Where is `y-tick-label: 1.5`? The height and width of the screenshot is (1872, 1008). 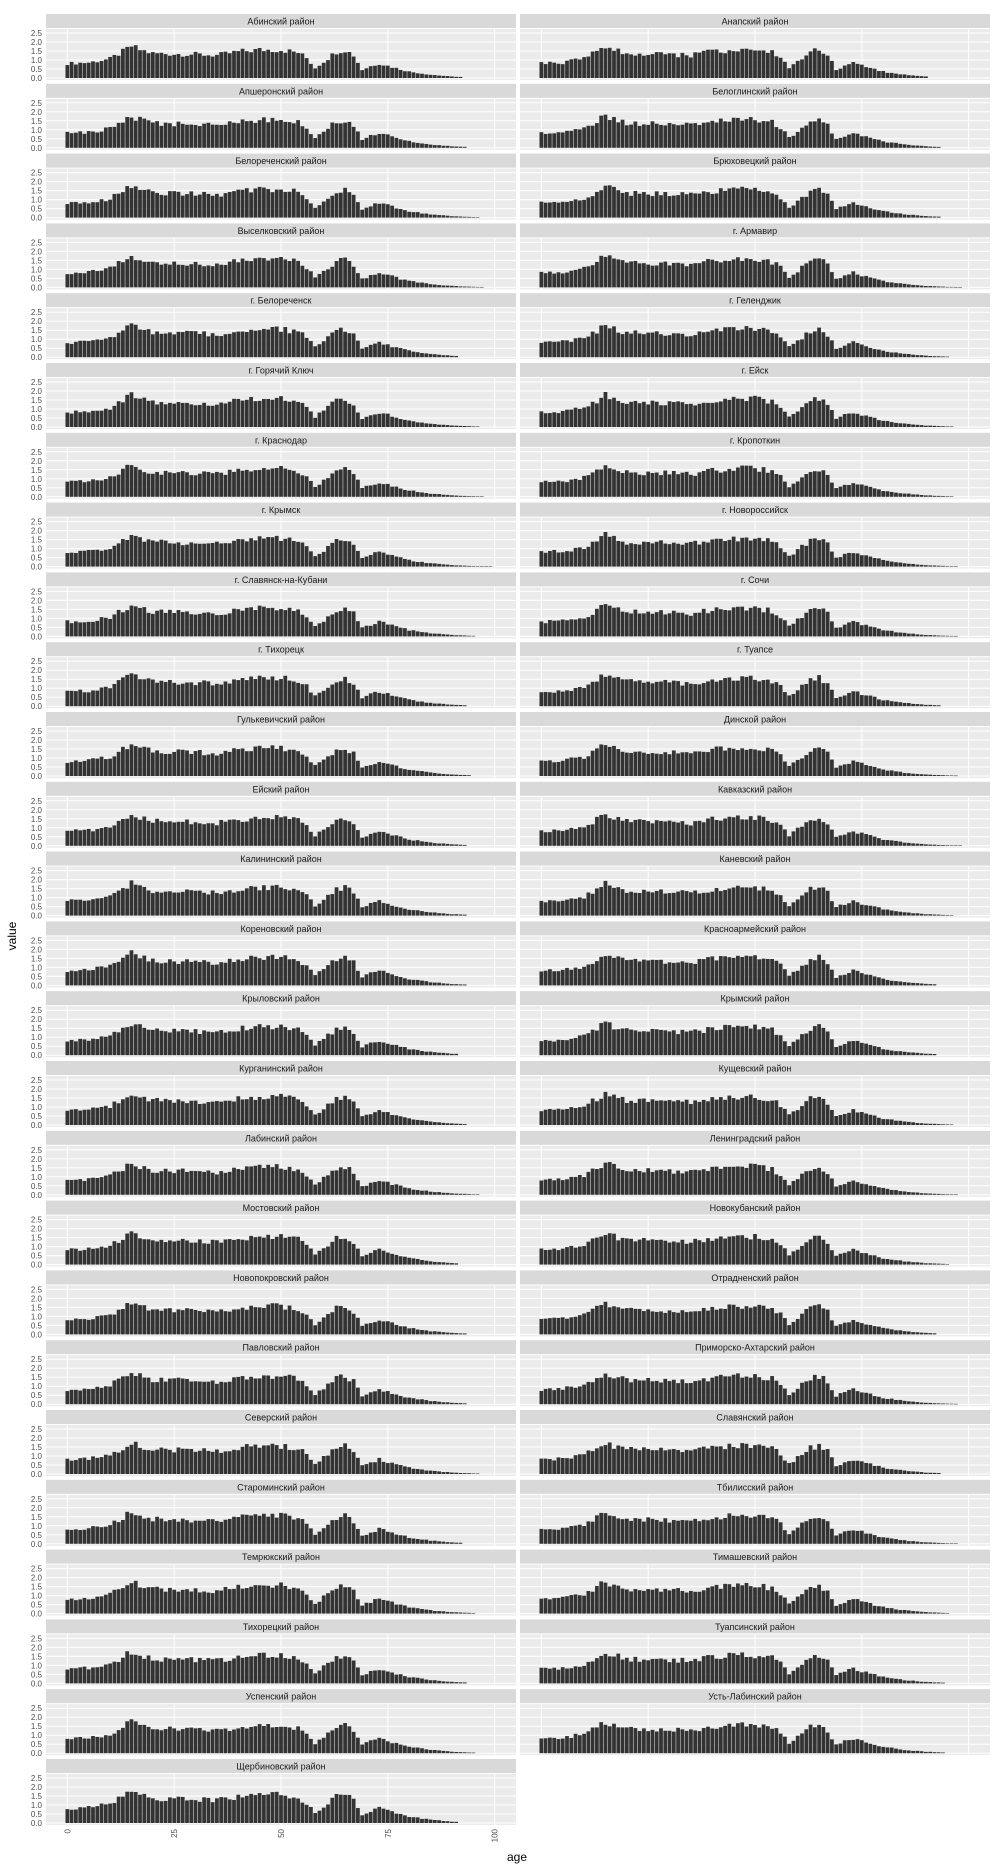
y-tick-label: 1.5 is located at coordinates (37, 958).